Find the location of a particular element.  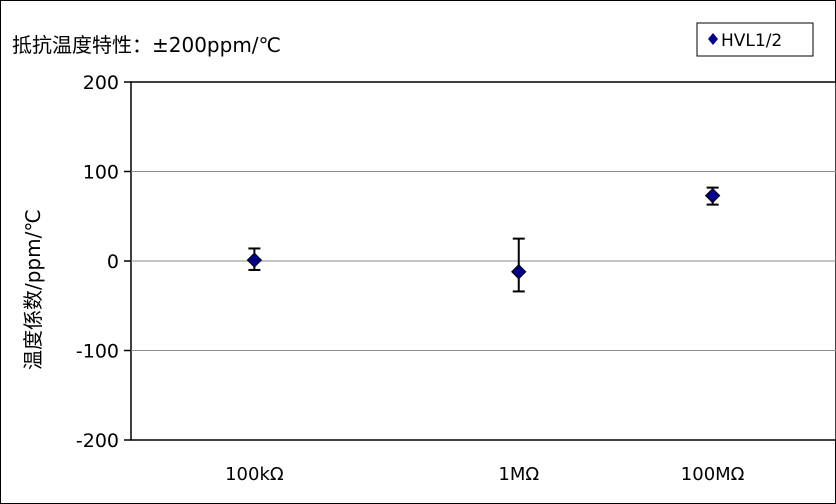

x-category-label: 1MΩ is located at coordinates (518, 474).